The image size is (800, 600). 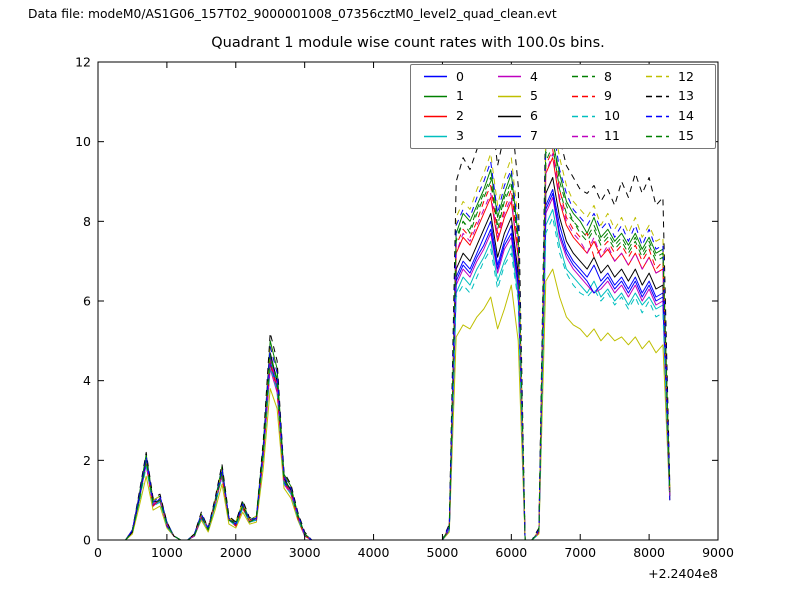 What do you see at coordinates (686, 135) in the screenshot?
I see `legend-label-15: 15` at bounding box center [686, 135].